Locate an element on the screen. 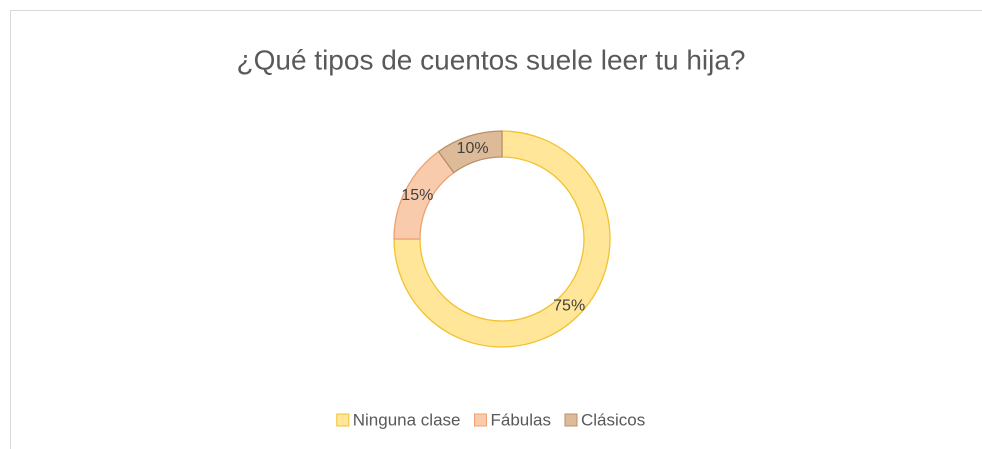 This screenshot has width=982, height=449. data-label: 10% is located at coordinates (473, 148).